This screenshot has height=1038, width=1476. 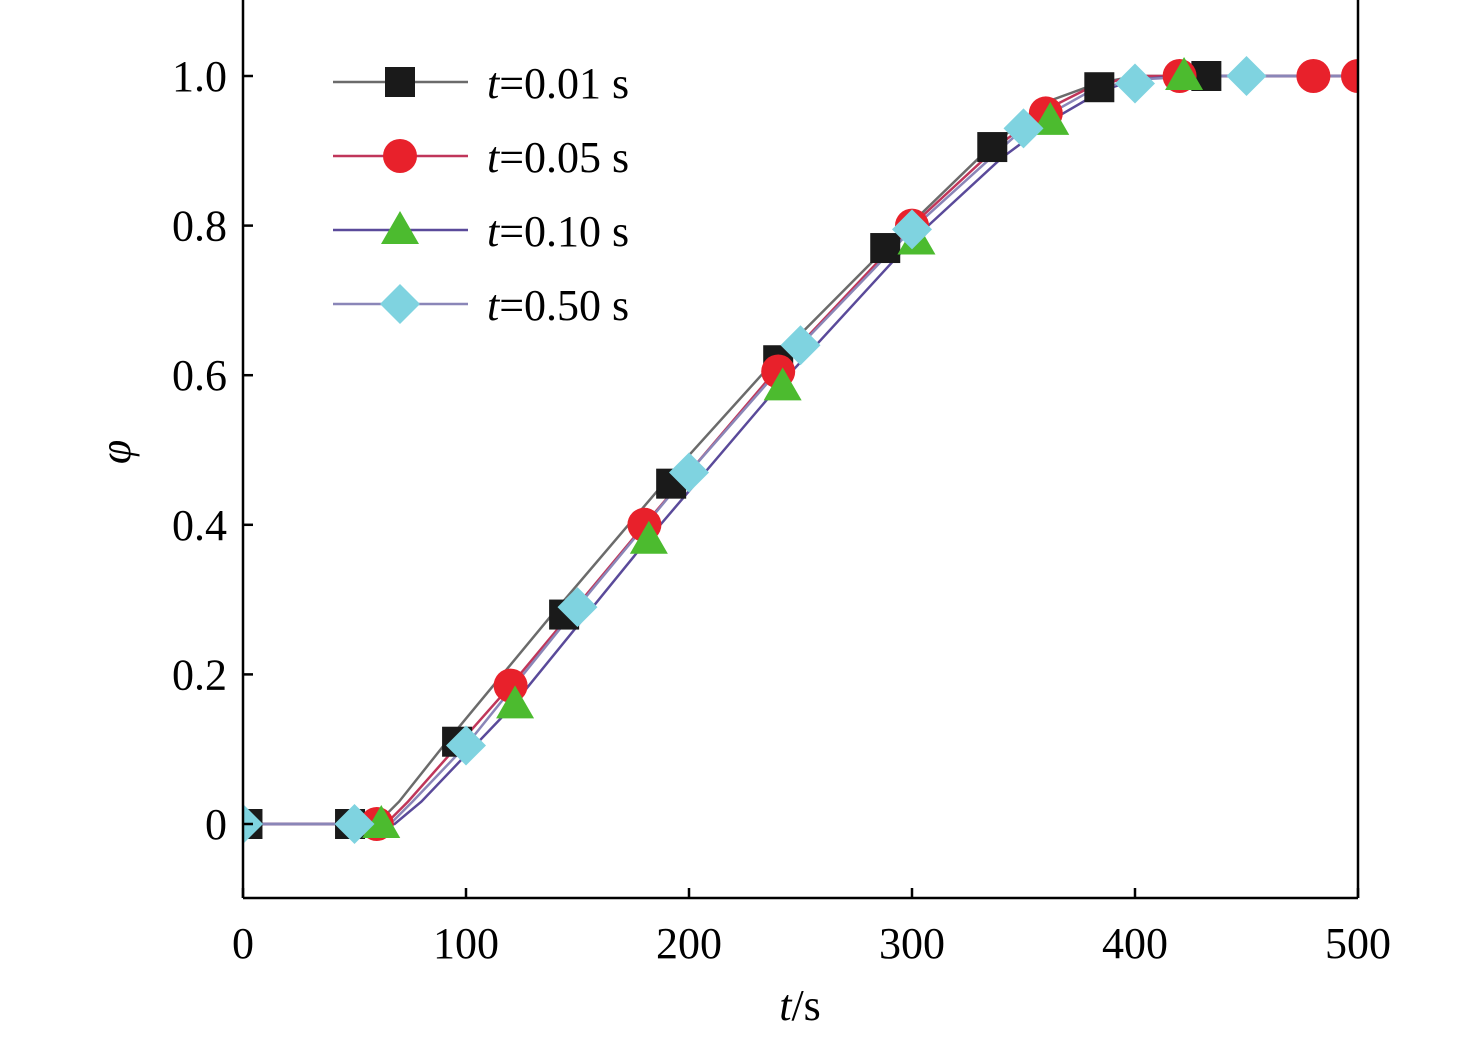 What do you see at coordinates (243, 943) in the screenshot?
I see `x-tick-label: 0` at bounding box center [243, 943].